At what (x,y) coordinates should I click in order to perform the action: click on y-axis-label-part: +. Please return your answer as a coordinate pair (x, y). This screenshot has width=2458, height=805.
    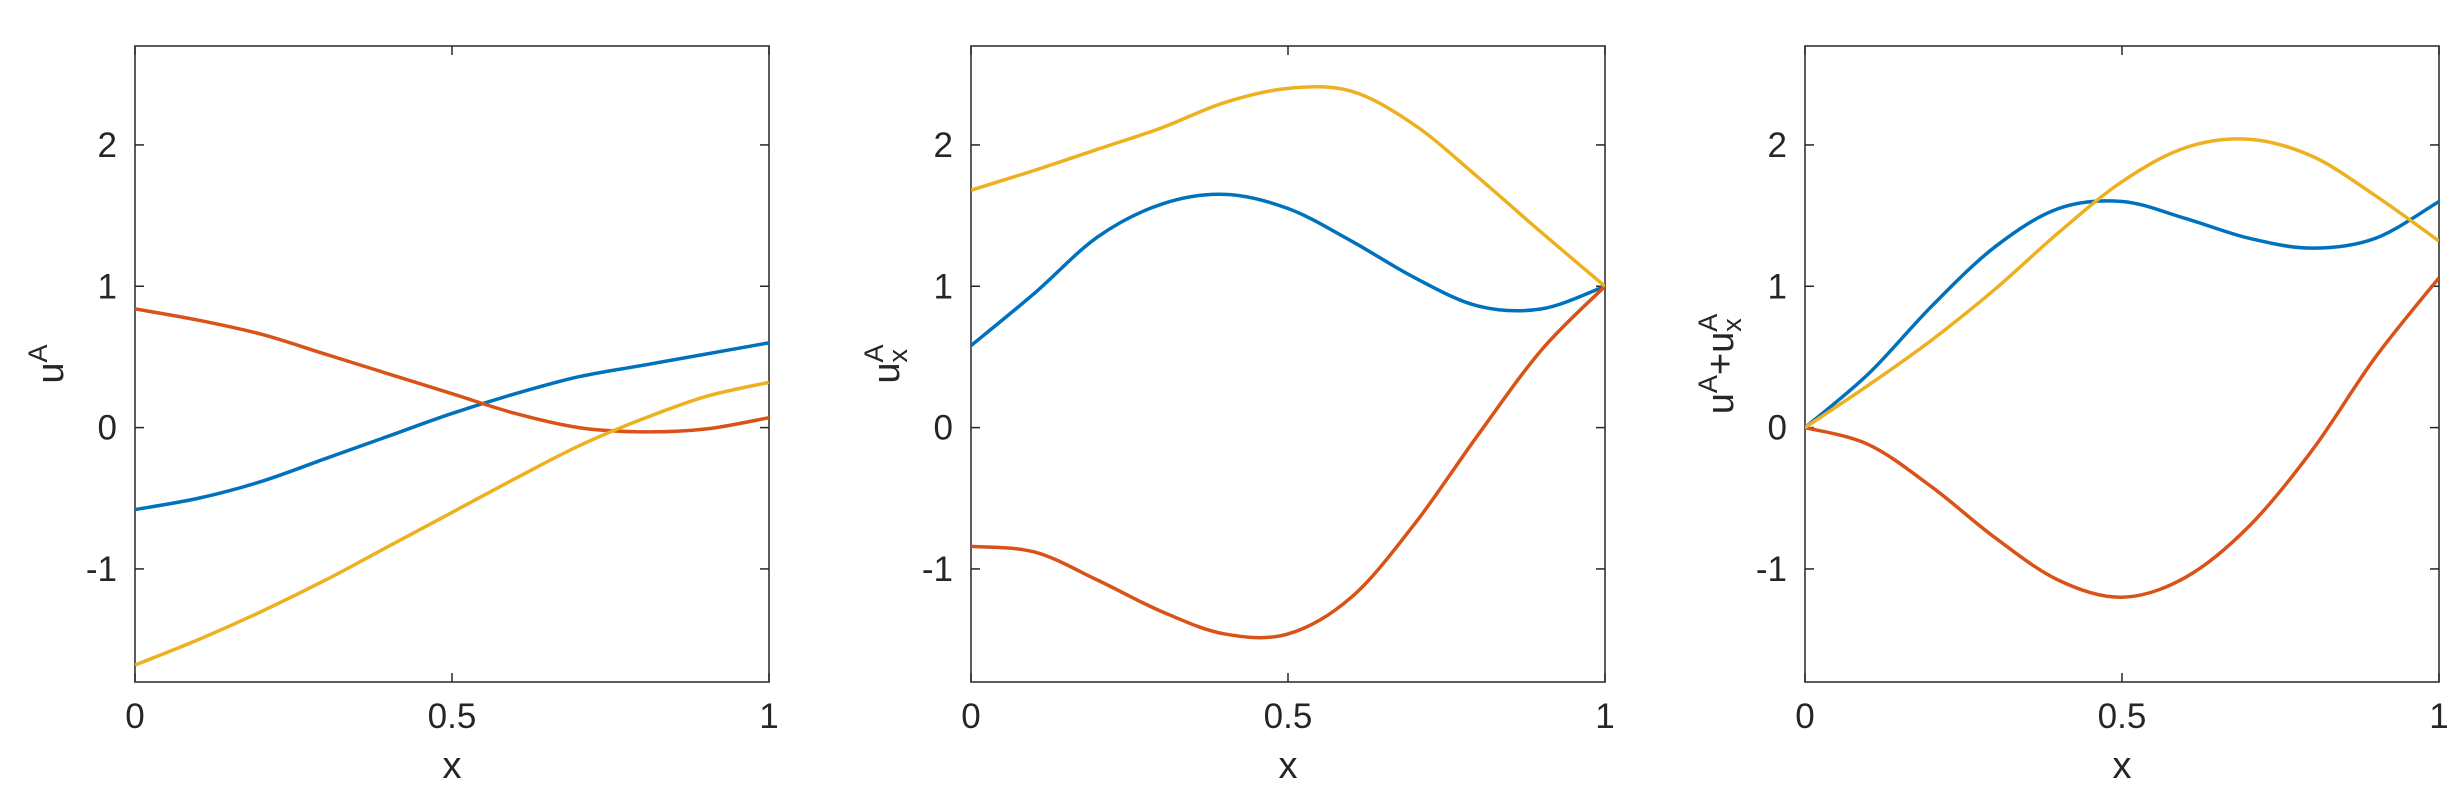
    Looking at the image, I should click on (1721, 364).